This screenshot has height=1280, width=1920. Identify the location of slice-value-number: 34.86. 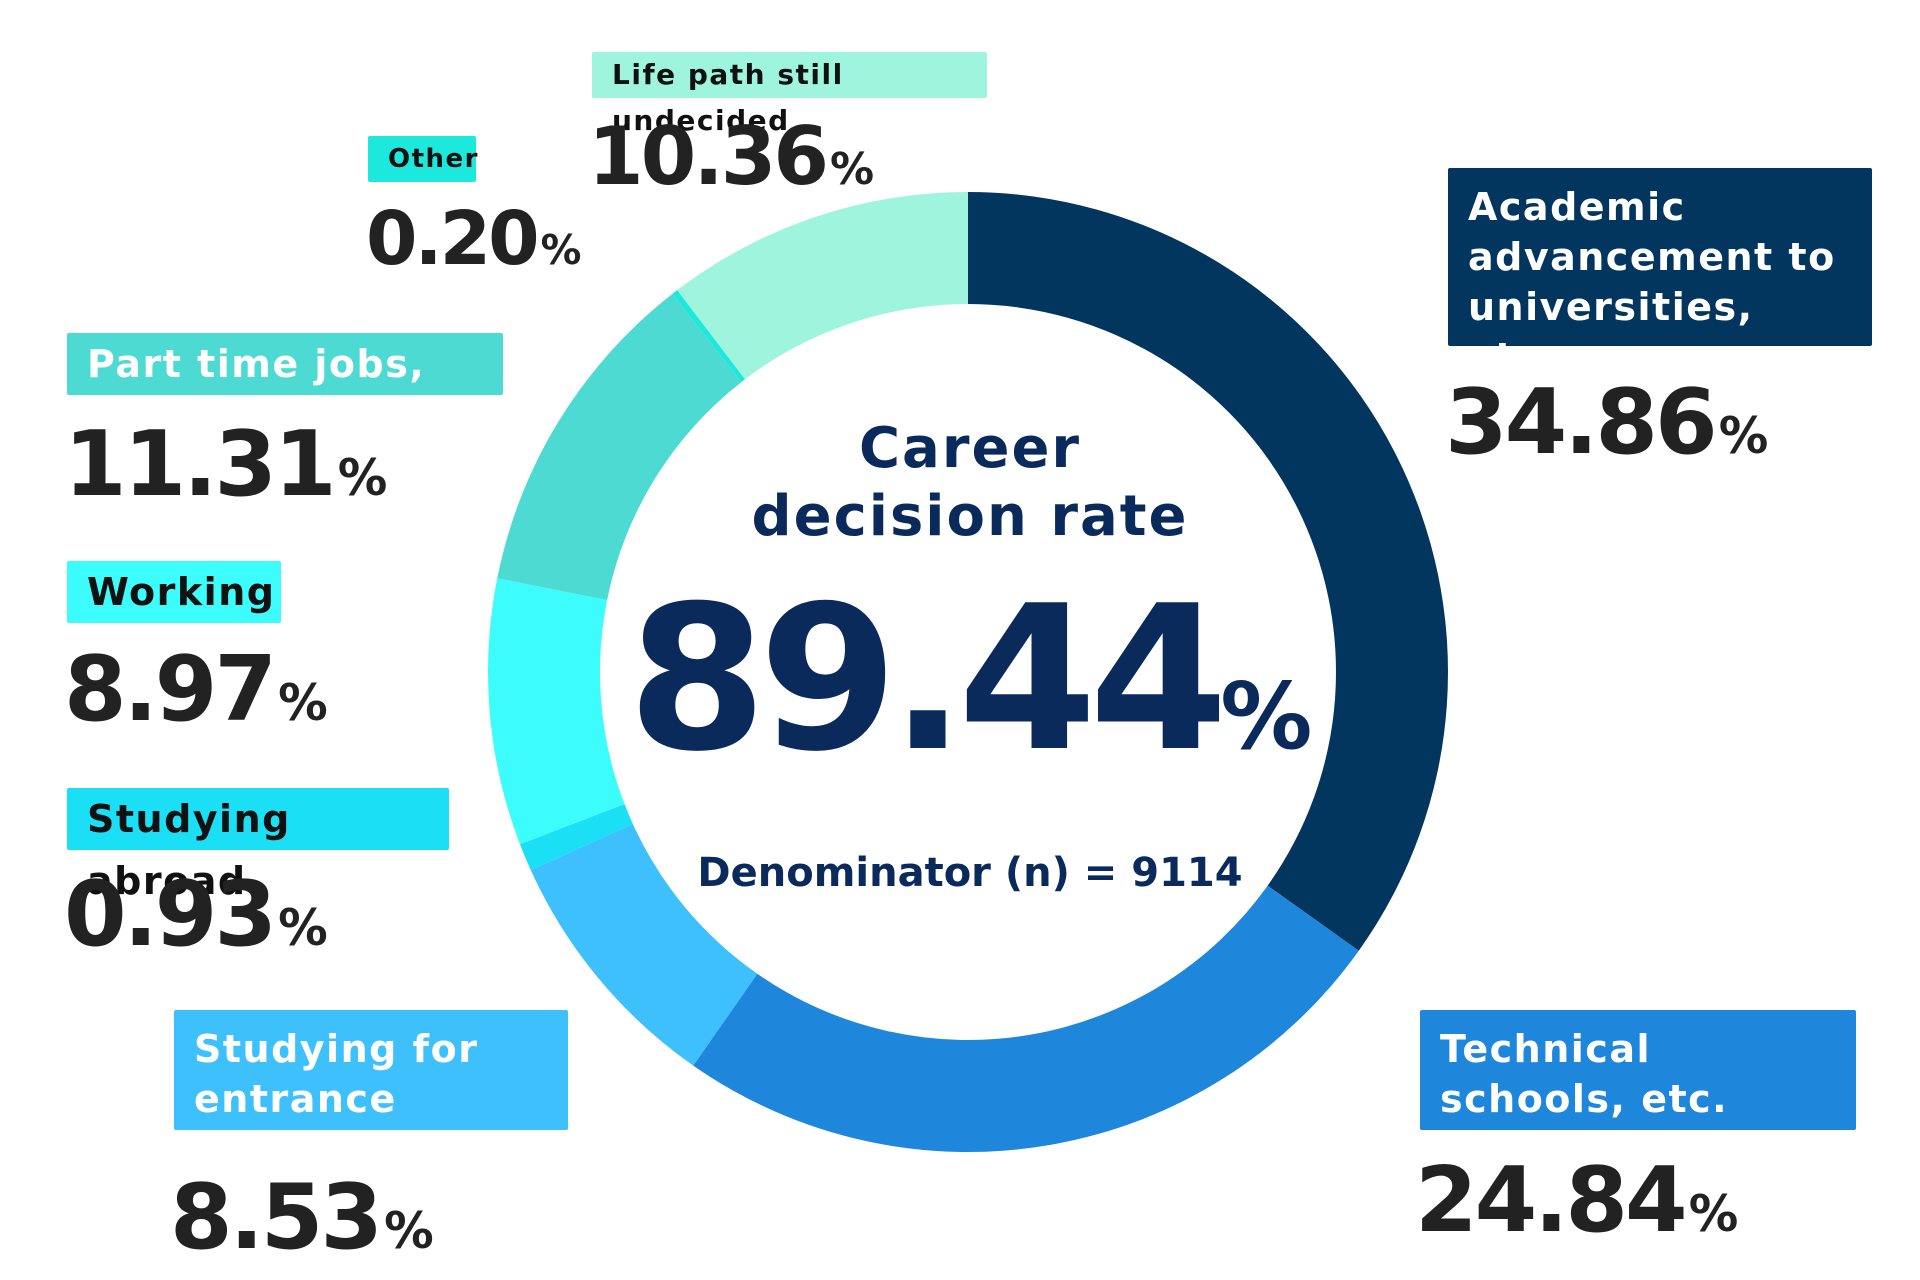
(1581, 422).